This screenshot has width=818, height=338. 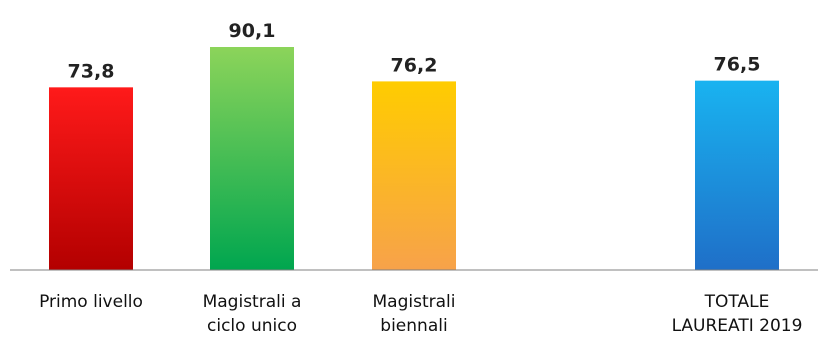 What do you see at coordinates (414, 314) in the screenshot?
I see `category-label-3: Magistrali biennali` at bounding box center [414, 314].